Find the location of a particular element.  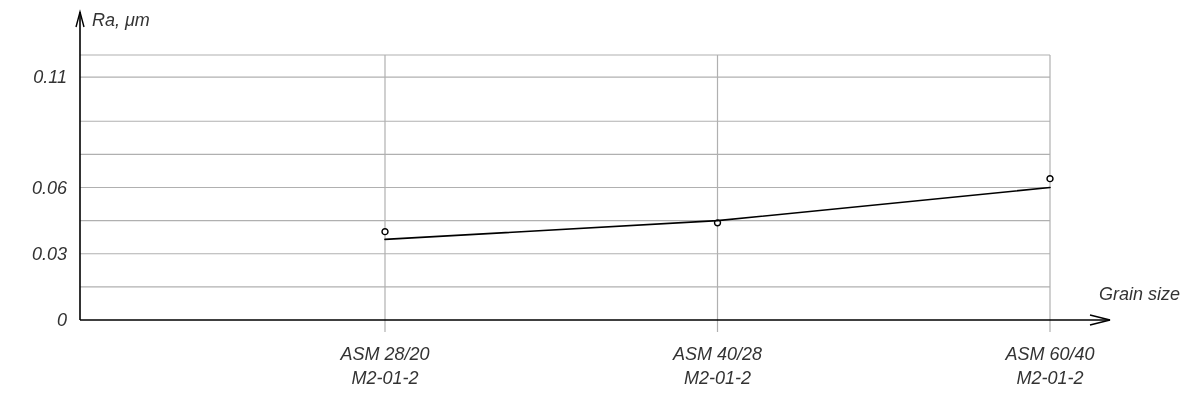

y-tick-label: 0 is located at coordinates (61, 320).